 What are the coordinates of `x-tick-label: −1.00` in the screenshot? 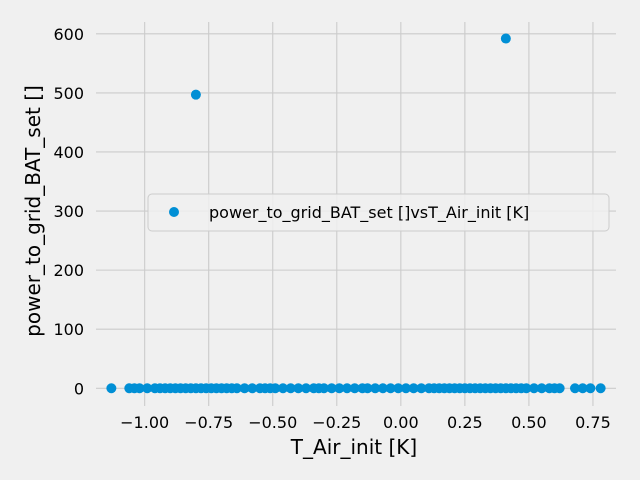 It's located at (144, 422).